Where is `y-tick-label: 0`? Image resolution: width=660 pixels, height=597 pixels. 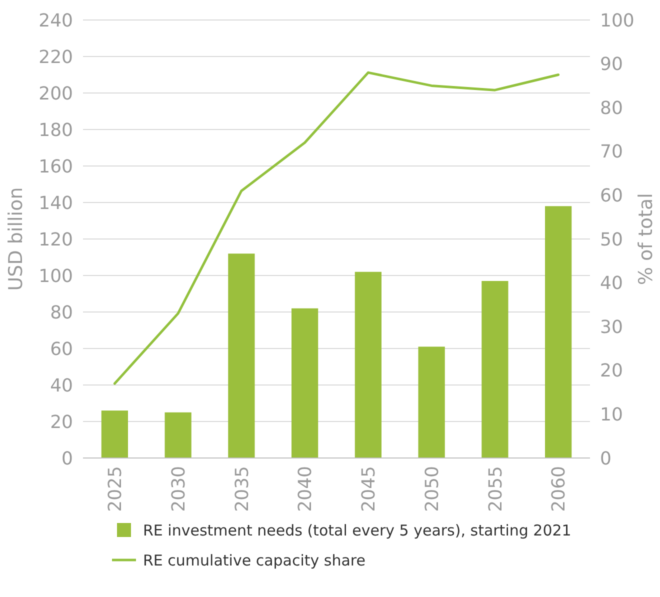 y-tick-label: 0 is located at coordinates (67, 459).